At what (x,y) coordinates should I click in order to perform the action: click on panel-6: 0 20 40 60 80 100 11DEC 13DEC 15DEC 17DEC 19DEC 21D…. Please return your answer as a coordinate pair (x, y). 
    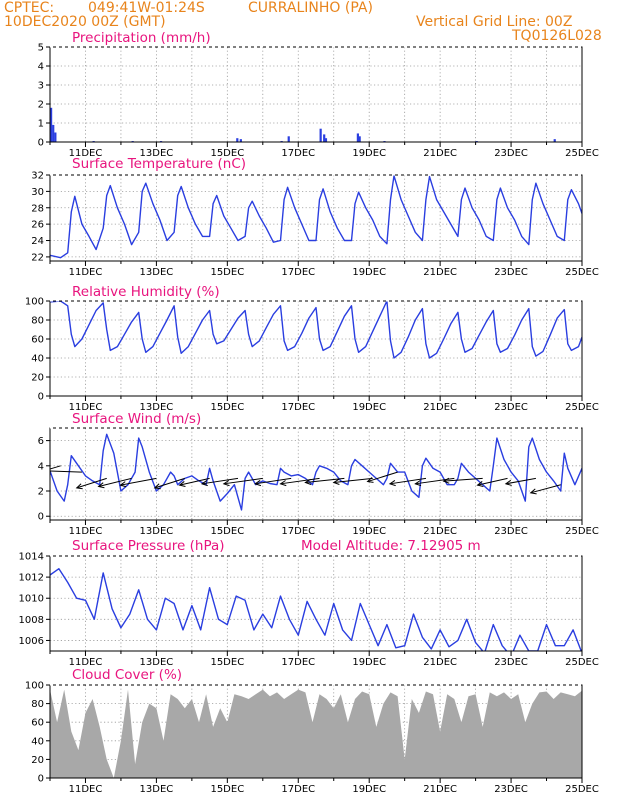
    Looking at the image, I should click on (312, 731).